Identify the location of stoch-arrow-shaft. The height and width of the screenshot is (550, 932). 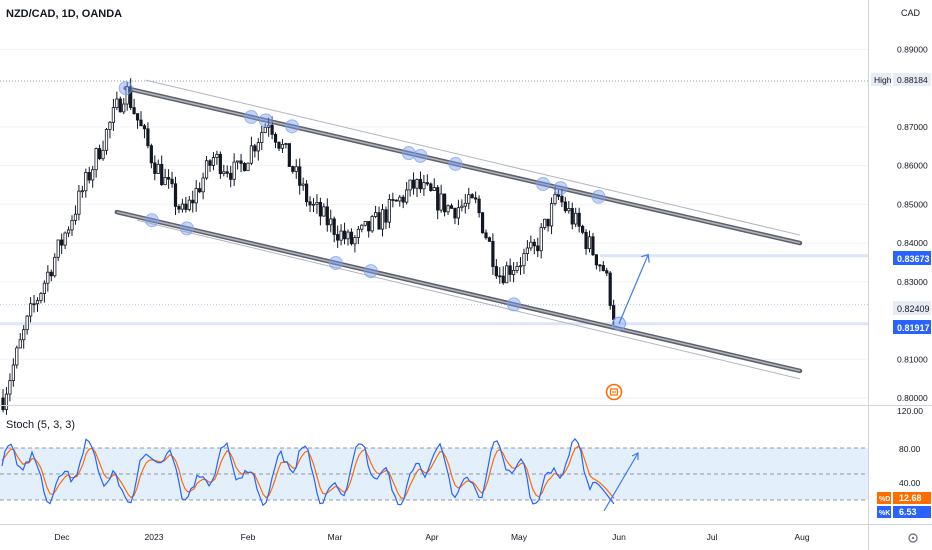
(621, 482).